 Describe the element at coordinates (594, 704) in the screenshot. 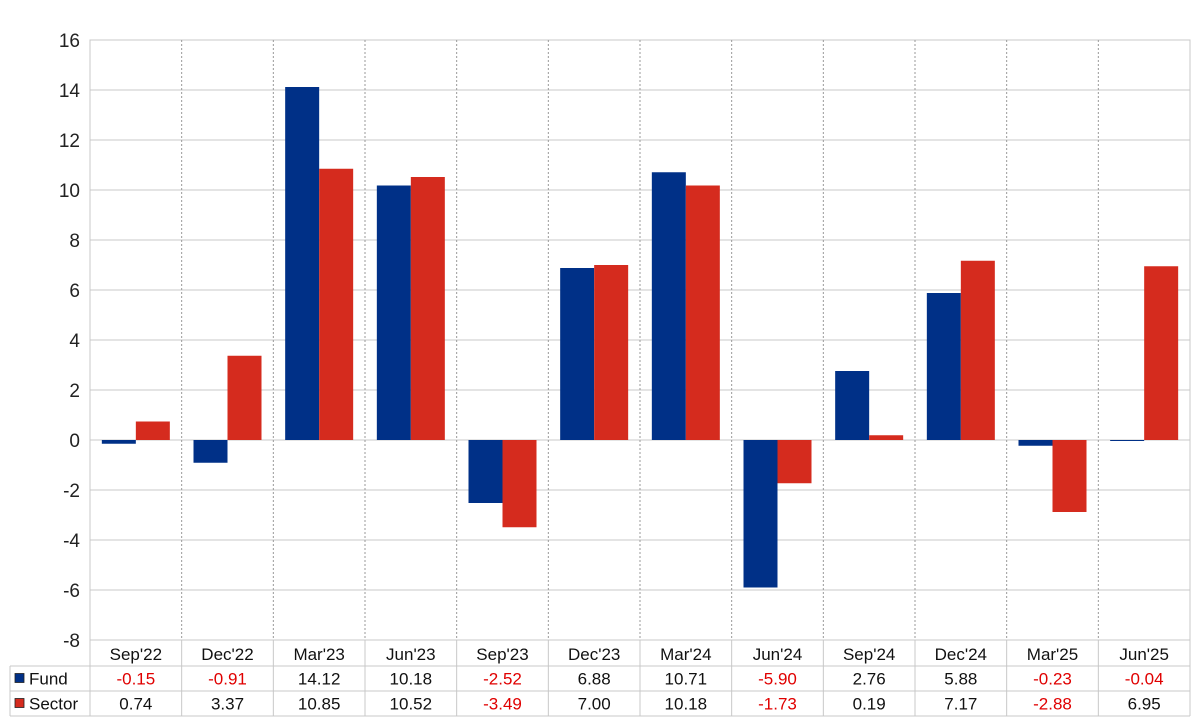

I see `data-label: 7.00` at that location.